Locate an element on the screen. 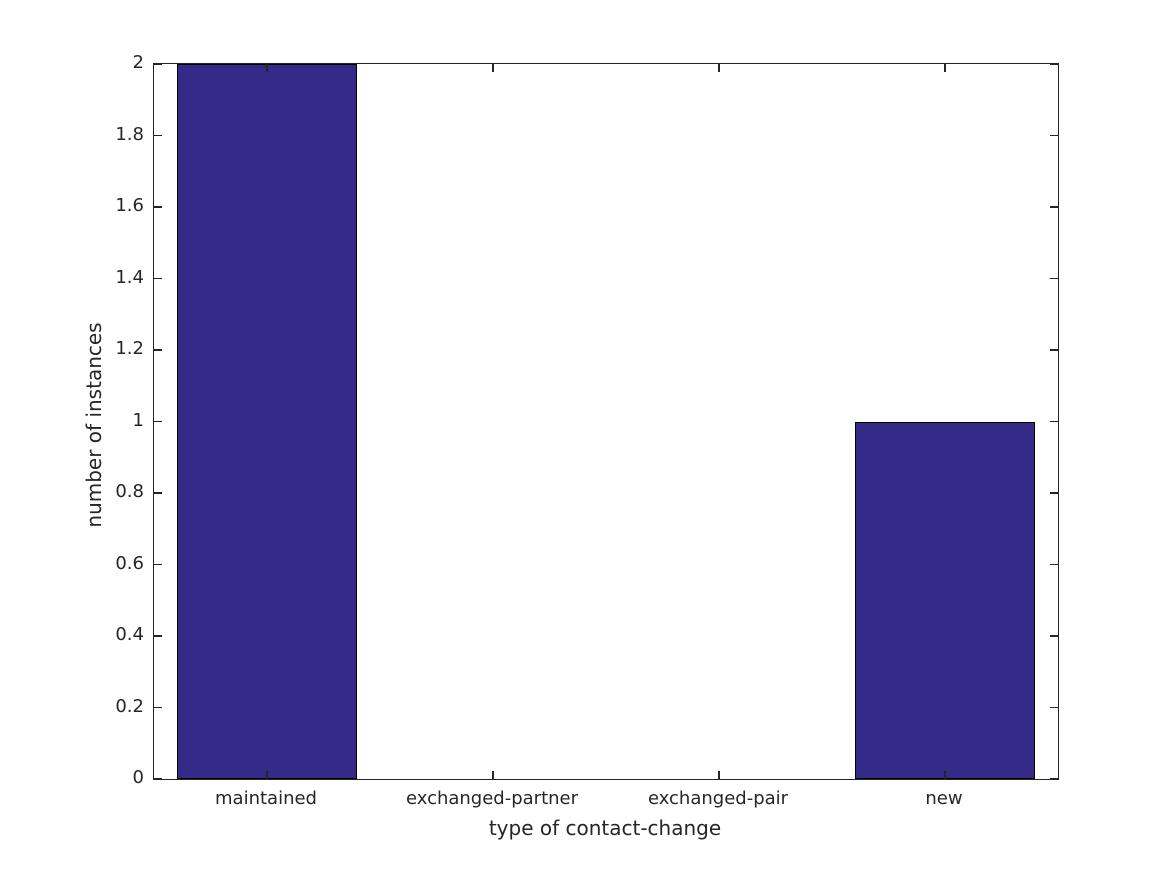 The height and width of the screenshot is (875, 1167). y-tick-label: 0.8 is located at coordinates (129, 491).